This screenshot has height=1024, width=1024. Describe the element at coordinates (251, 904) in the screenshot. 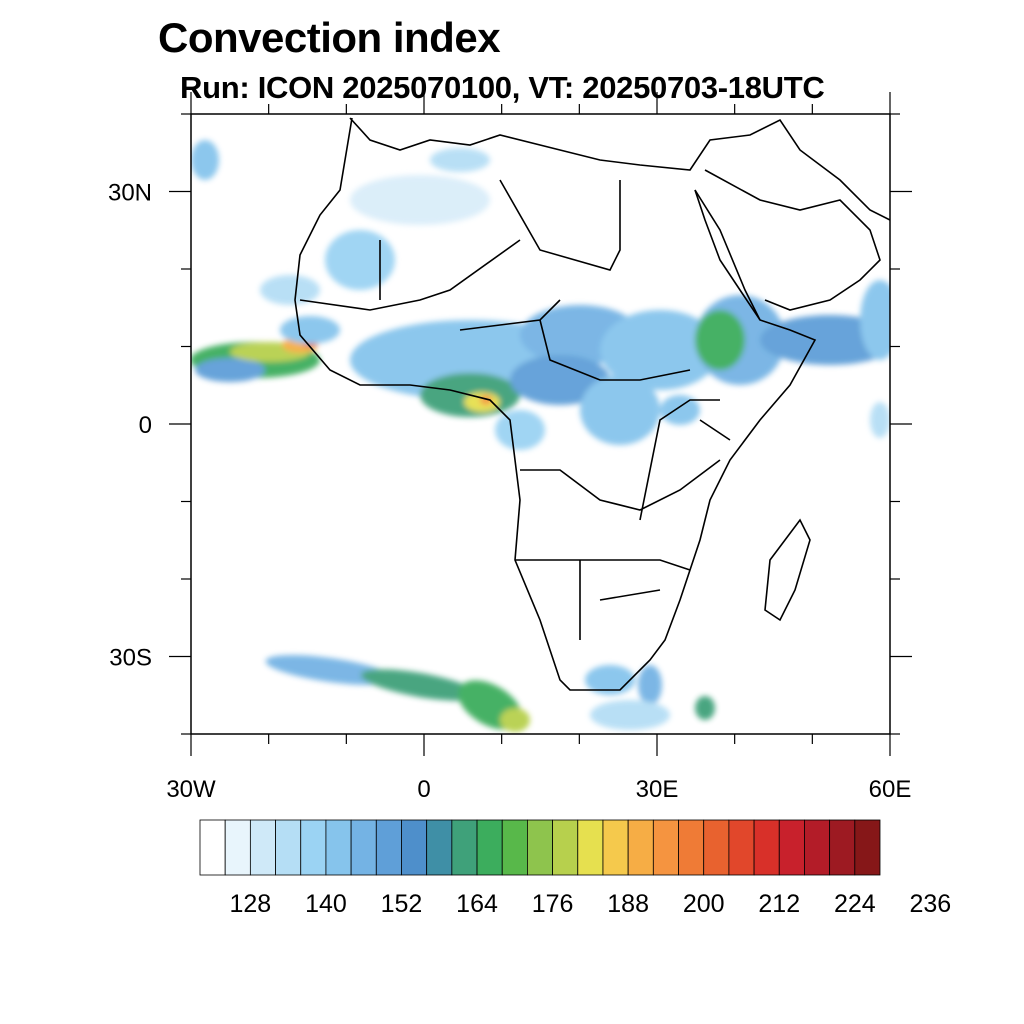

I see `colorbar-label: 128` at that location.